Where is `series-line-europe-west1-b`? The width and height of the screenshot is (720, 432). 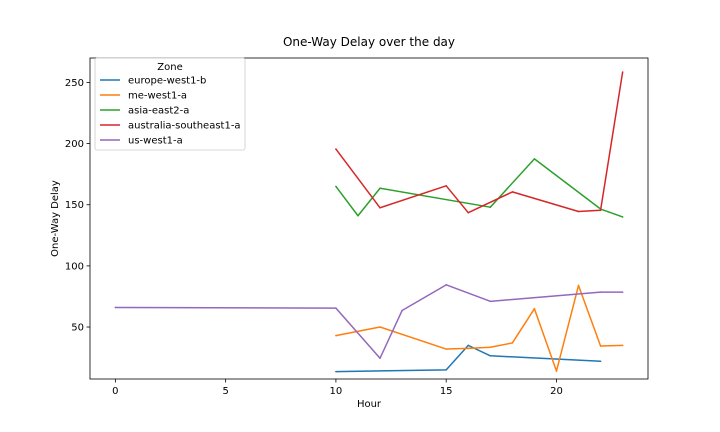
series-line-europe-west1-b is located at coordinates (468, 358).